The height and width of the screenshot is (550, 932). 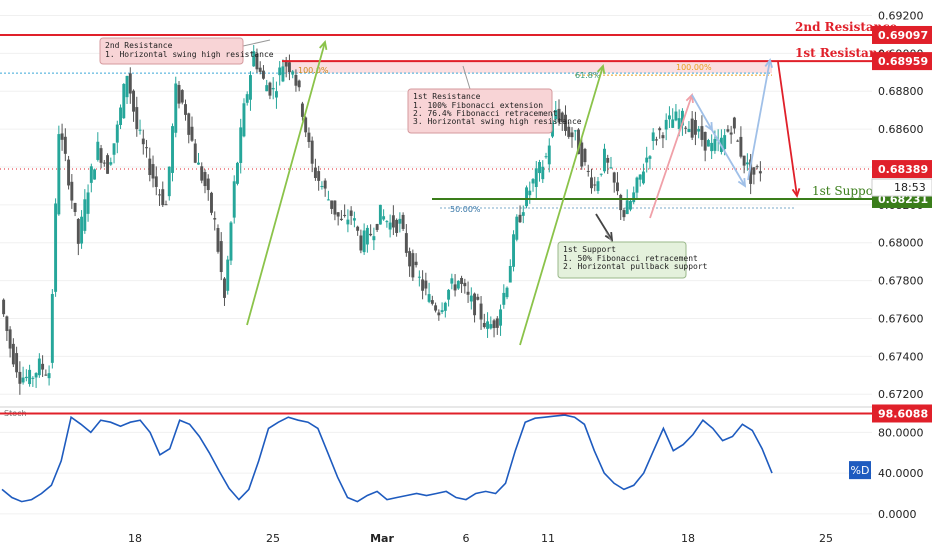 What do you see at coordinates (787, 129) in the screenshot?
I see `bearish-projection-arrow` at bounding box center [787, 129].